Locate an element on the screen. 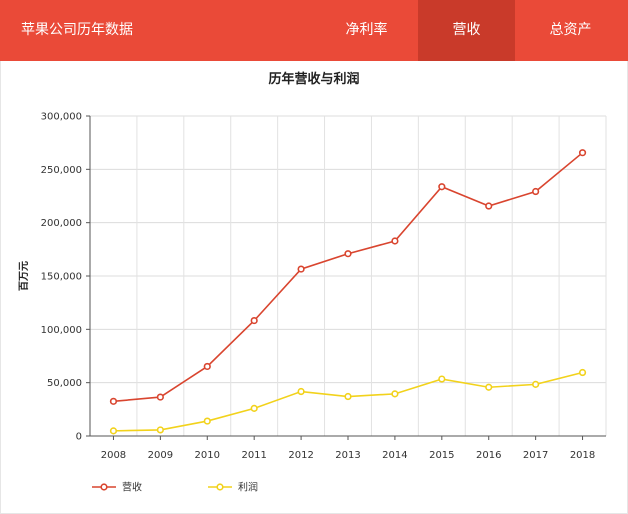  y-tick-label: 150,000 is located at coordinates (61, 277).